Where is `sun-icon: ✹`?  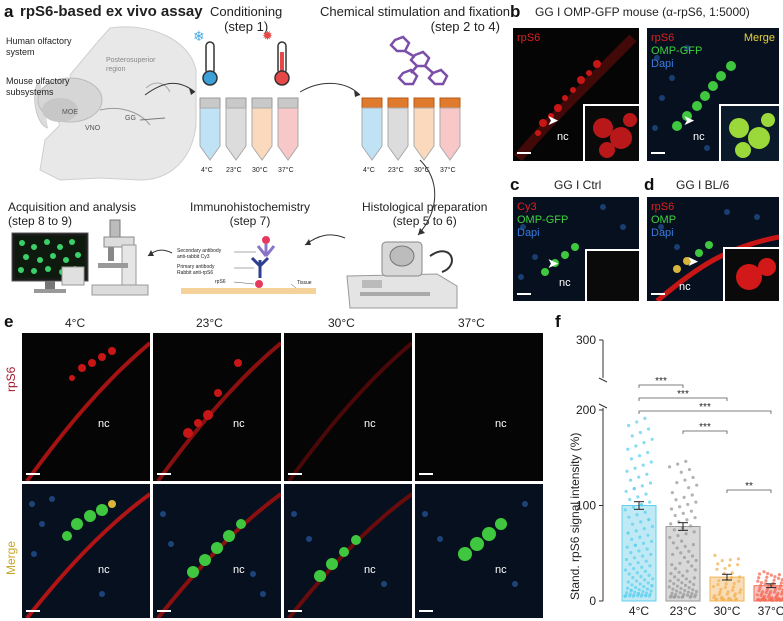
sun-icon: ✹ is located at coordinates (267, 35).